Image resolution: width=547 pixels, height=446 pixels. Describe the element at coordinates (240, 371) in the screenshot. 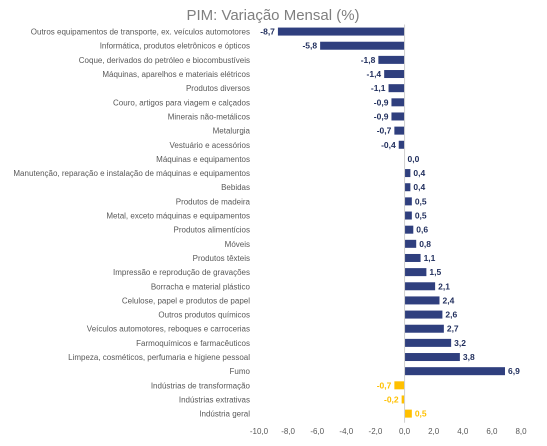

I see `category-label: Fumo` at that location.